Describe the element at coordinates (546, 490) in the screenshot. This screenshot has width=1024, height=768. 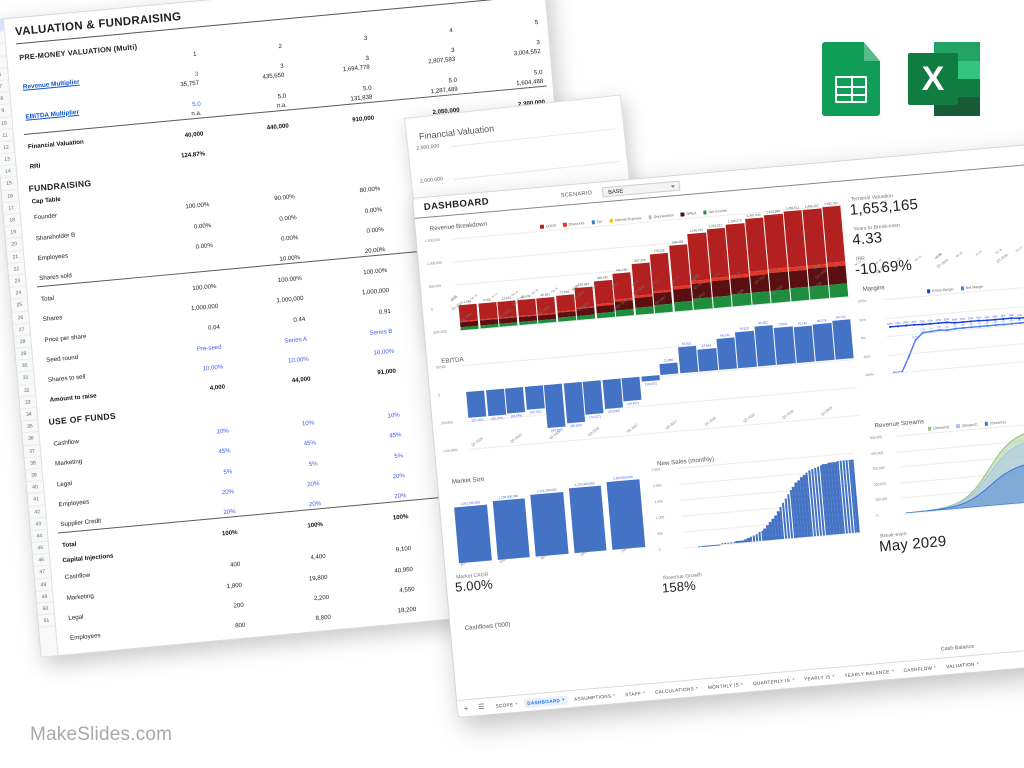
I see `bar-label: 1,141,500,000` at that location.